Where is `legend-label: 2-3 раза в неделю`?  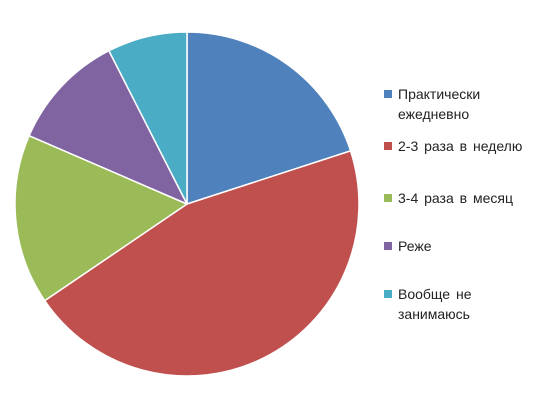
legend-label: 2-3 раза в неделю is located at coordinates (460, 146).